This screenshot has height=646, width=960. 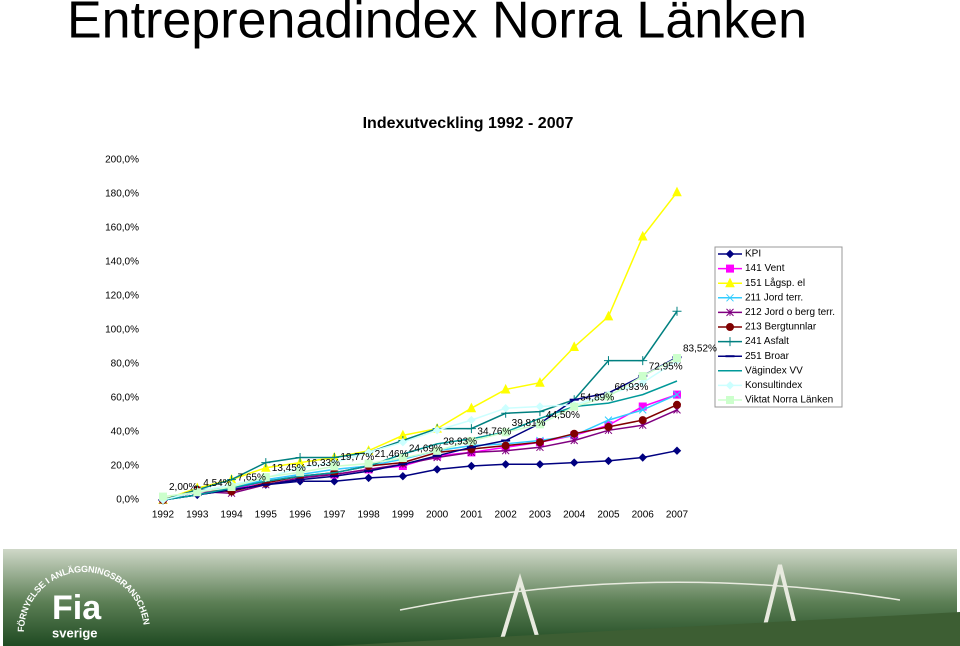 I want to click on bridge-cable, so click(x=650, y=596).